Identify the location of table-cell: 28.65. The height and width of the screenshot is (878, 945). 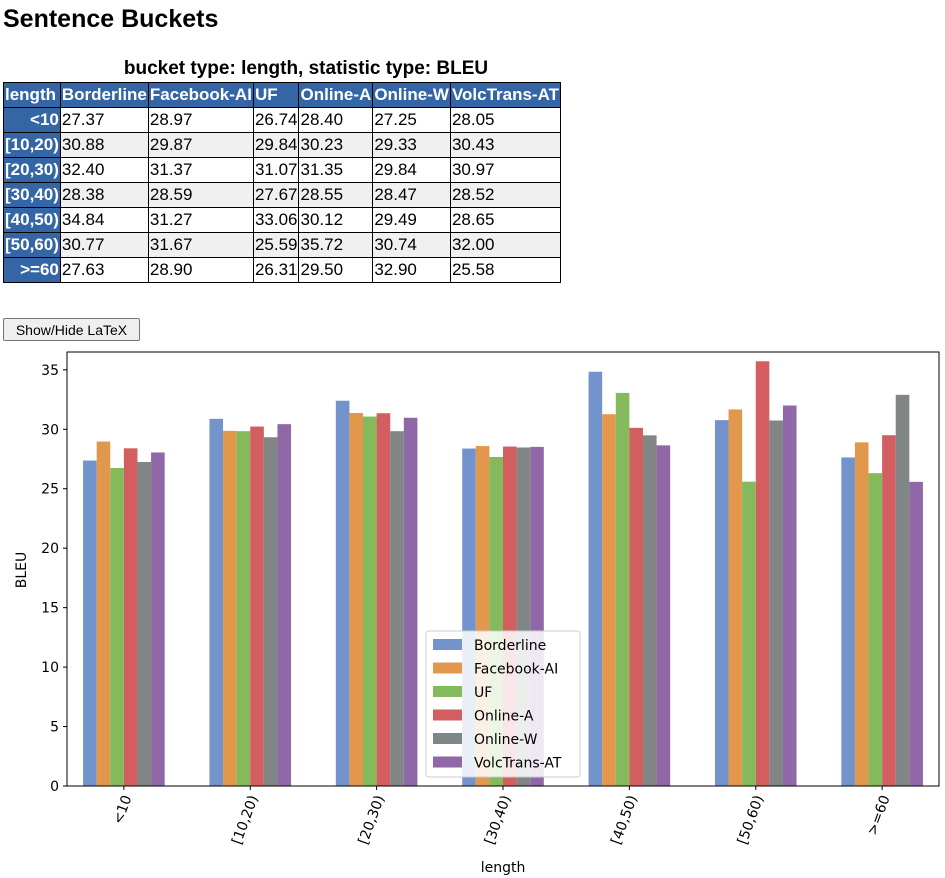
(505, 220).